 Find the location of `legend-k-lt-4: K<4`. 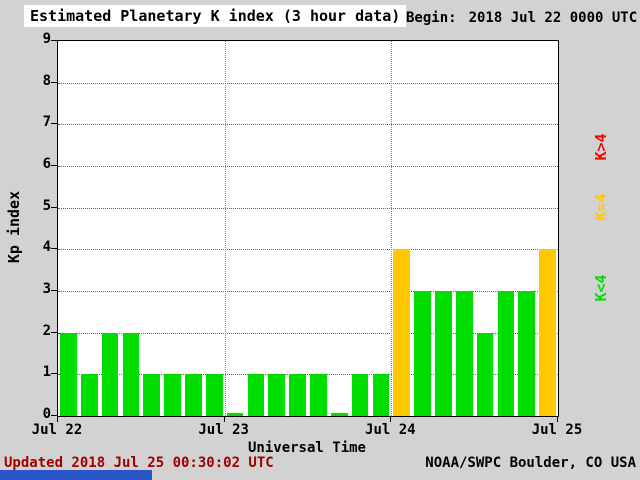

legend-k-lt-4: K<4 is located at coordinates (601, 288).